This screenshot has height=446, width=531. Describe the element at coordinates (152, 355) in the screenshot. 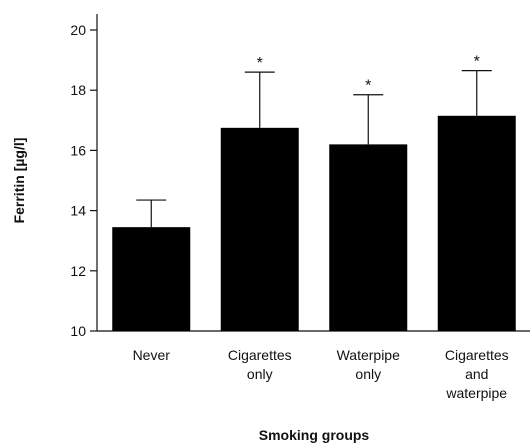

I see `x-tick-label: Never` at that location.